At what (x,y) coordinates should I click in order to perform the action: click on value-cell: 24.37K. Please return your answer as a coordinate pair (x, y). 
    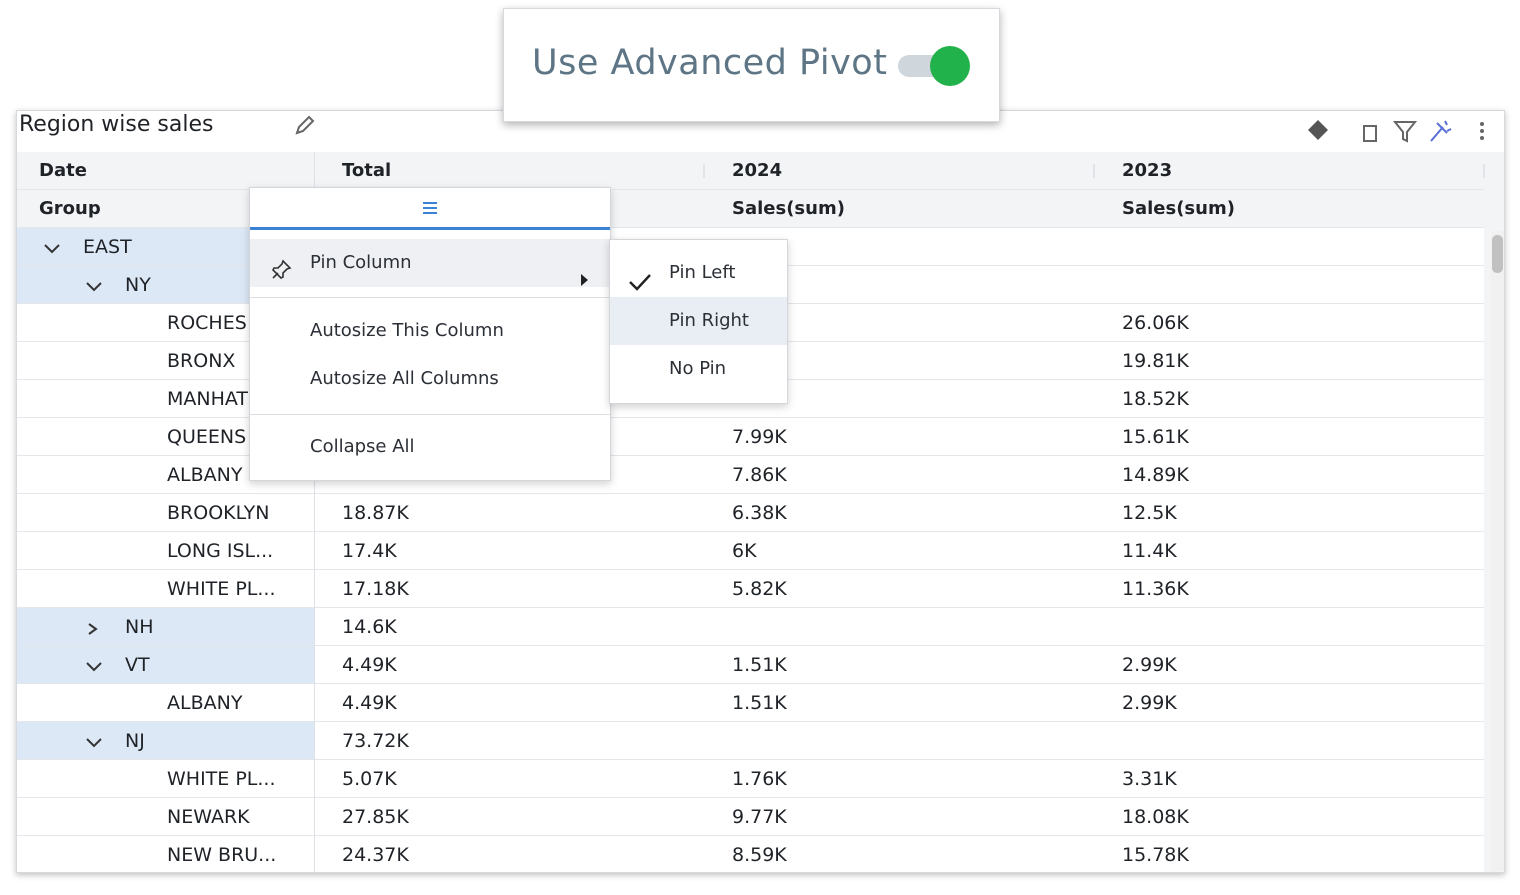
    Looking at the image, I should click on (375, 855).